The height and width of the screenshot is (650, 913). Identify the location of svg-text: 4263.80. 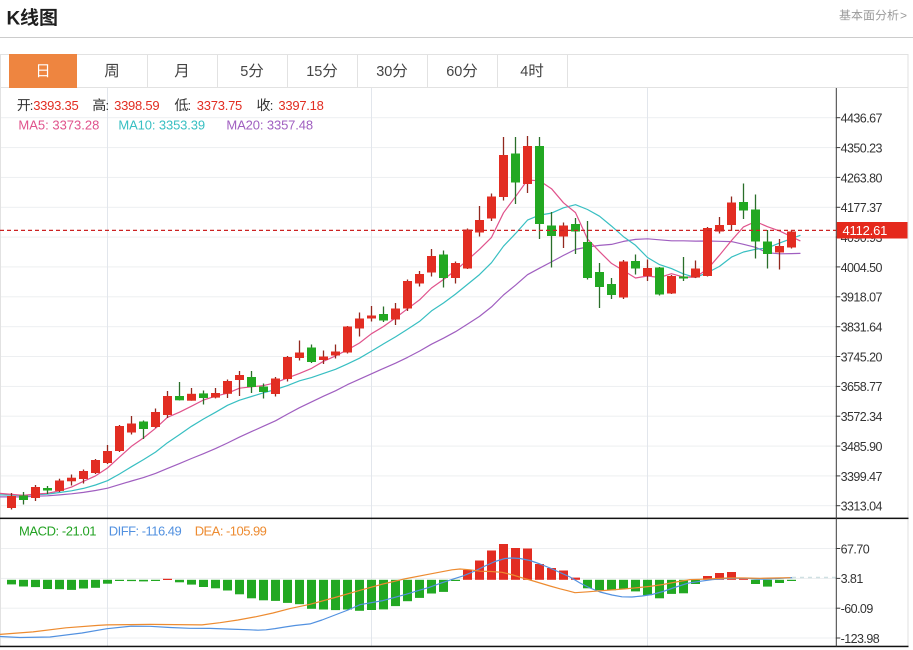
(862, 178).